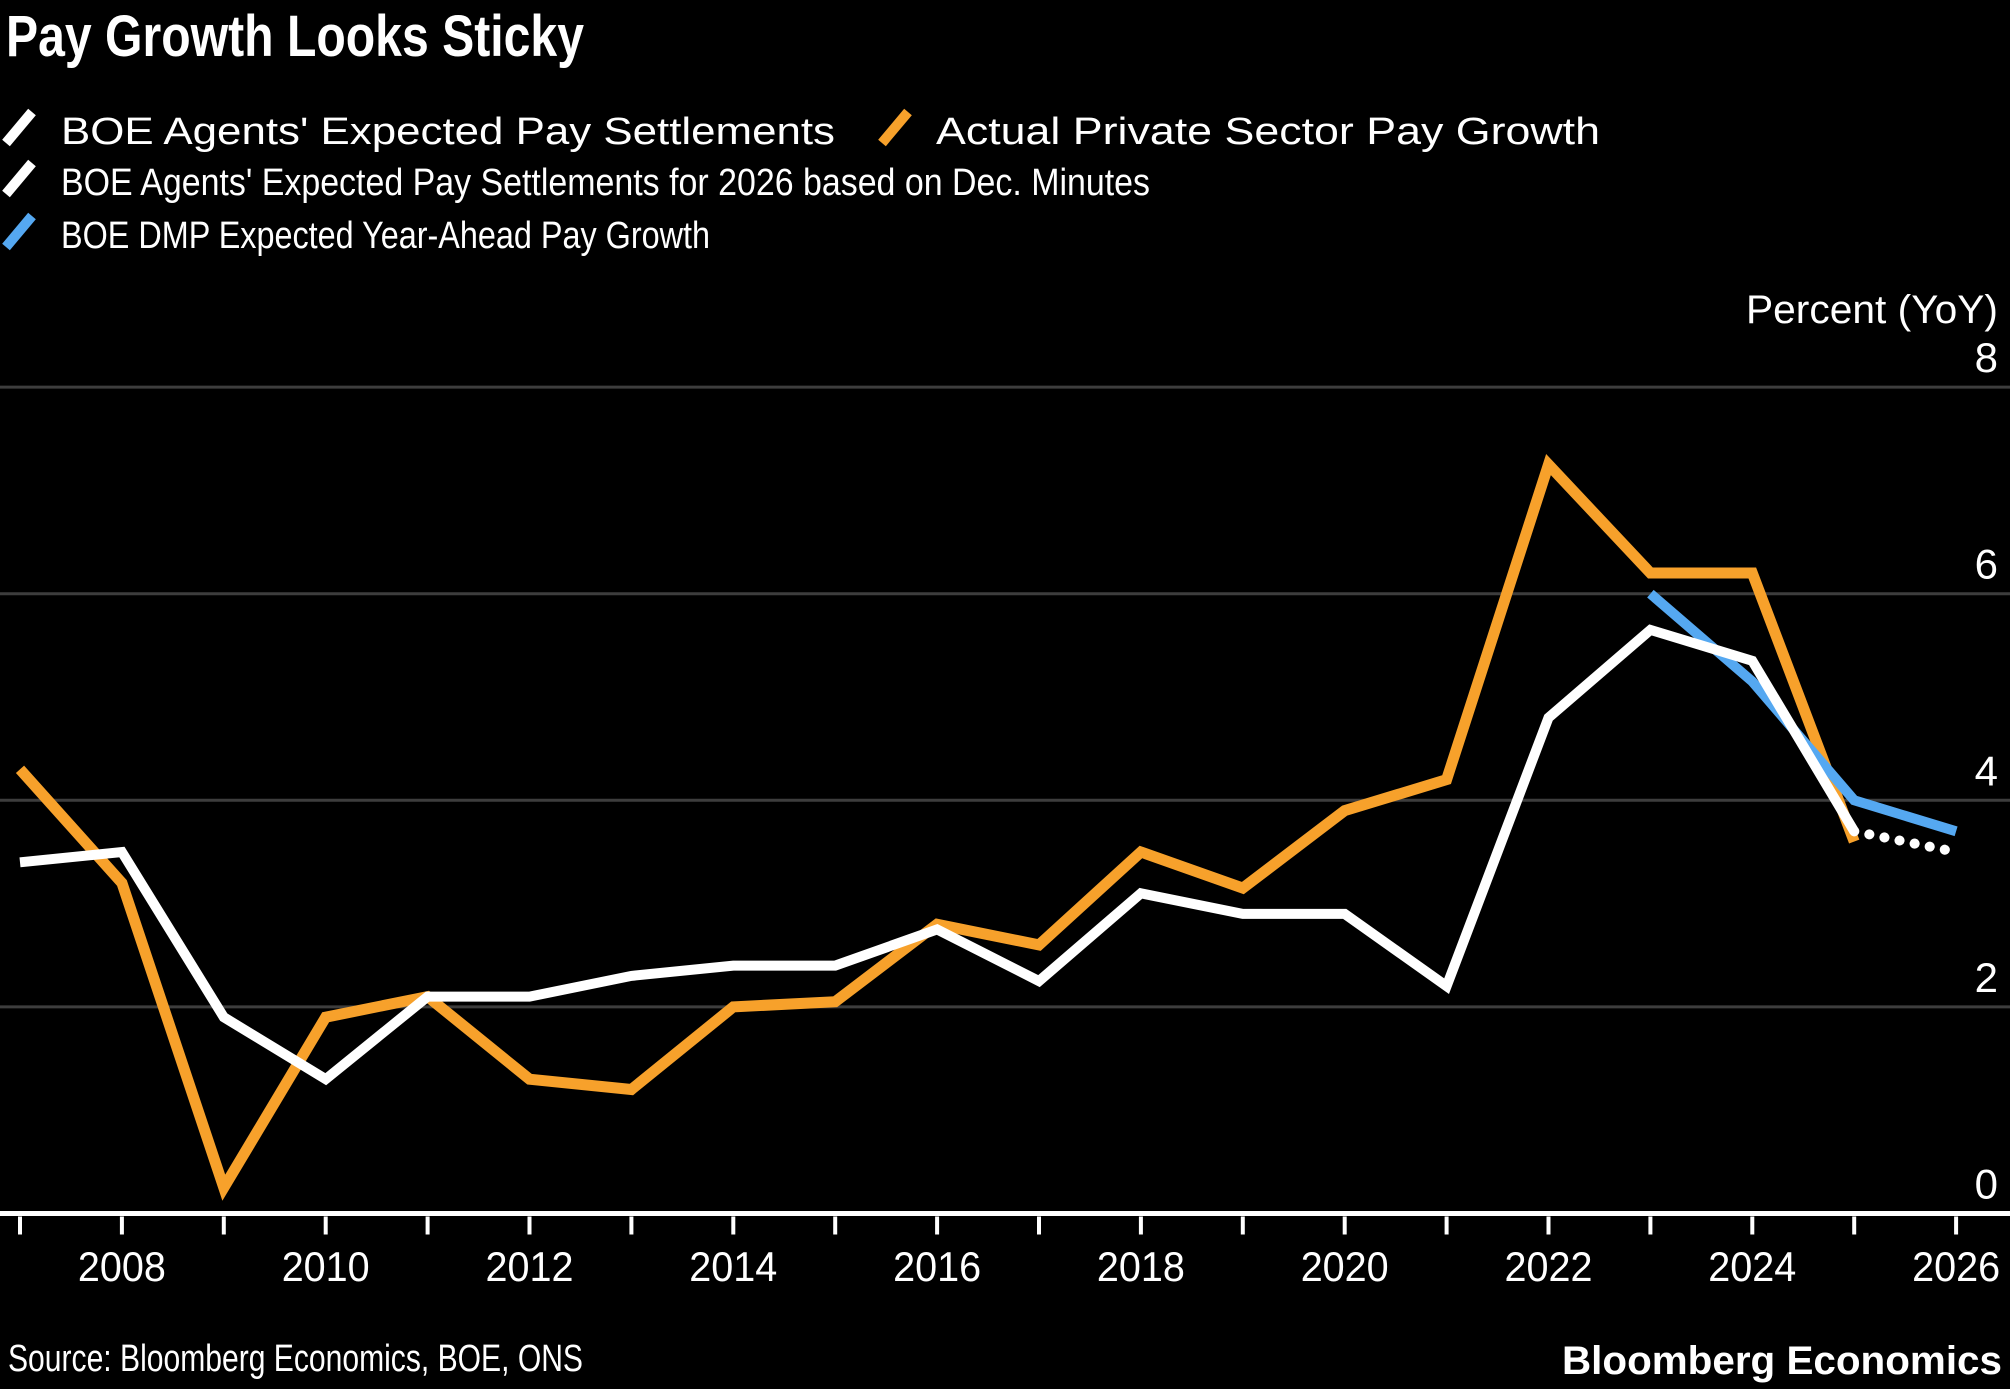  I want to click on x-tick-label-2020: 2020, so click(1345, 1266).